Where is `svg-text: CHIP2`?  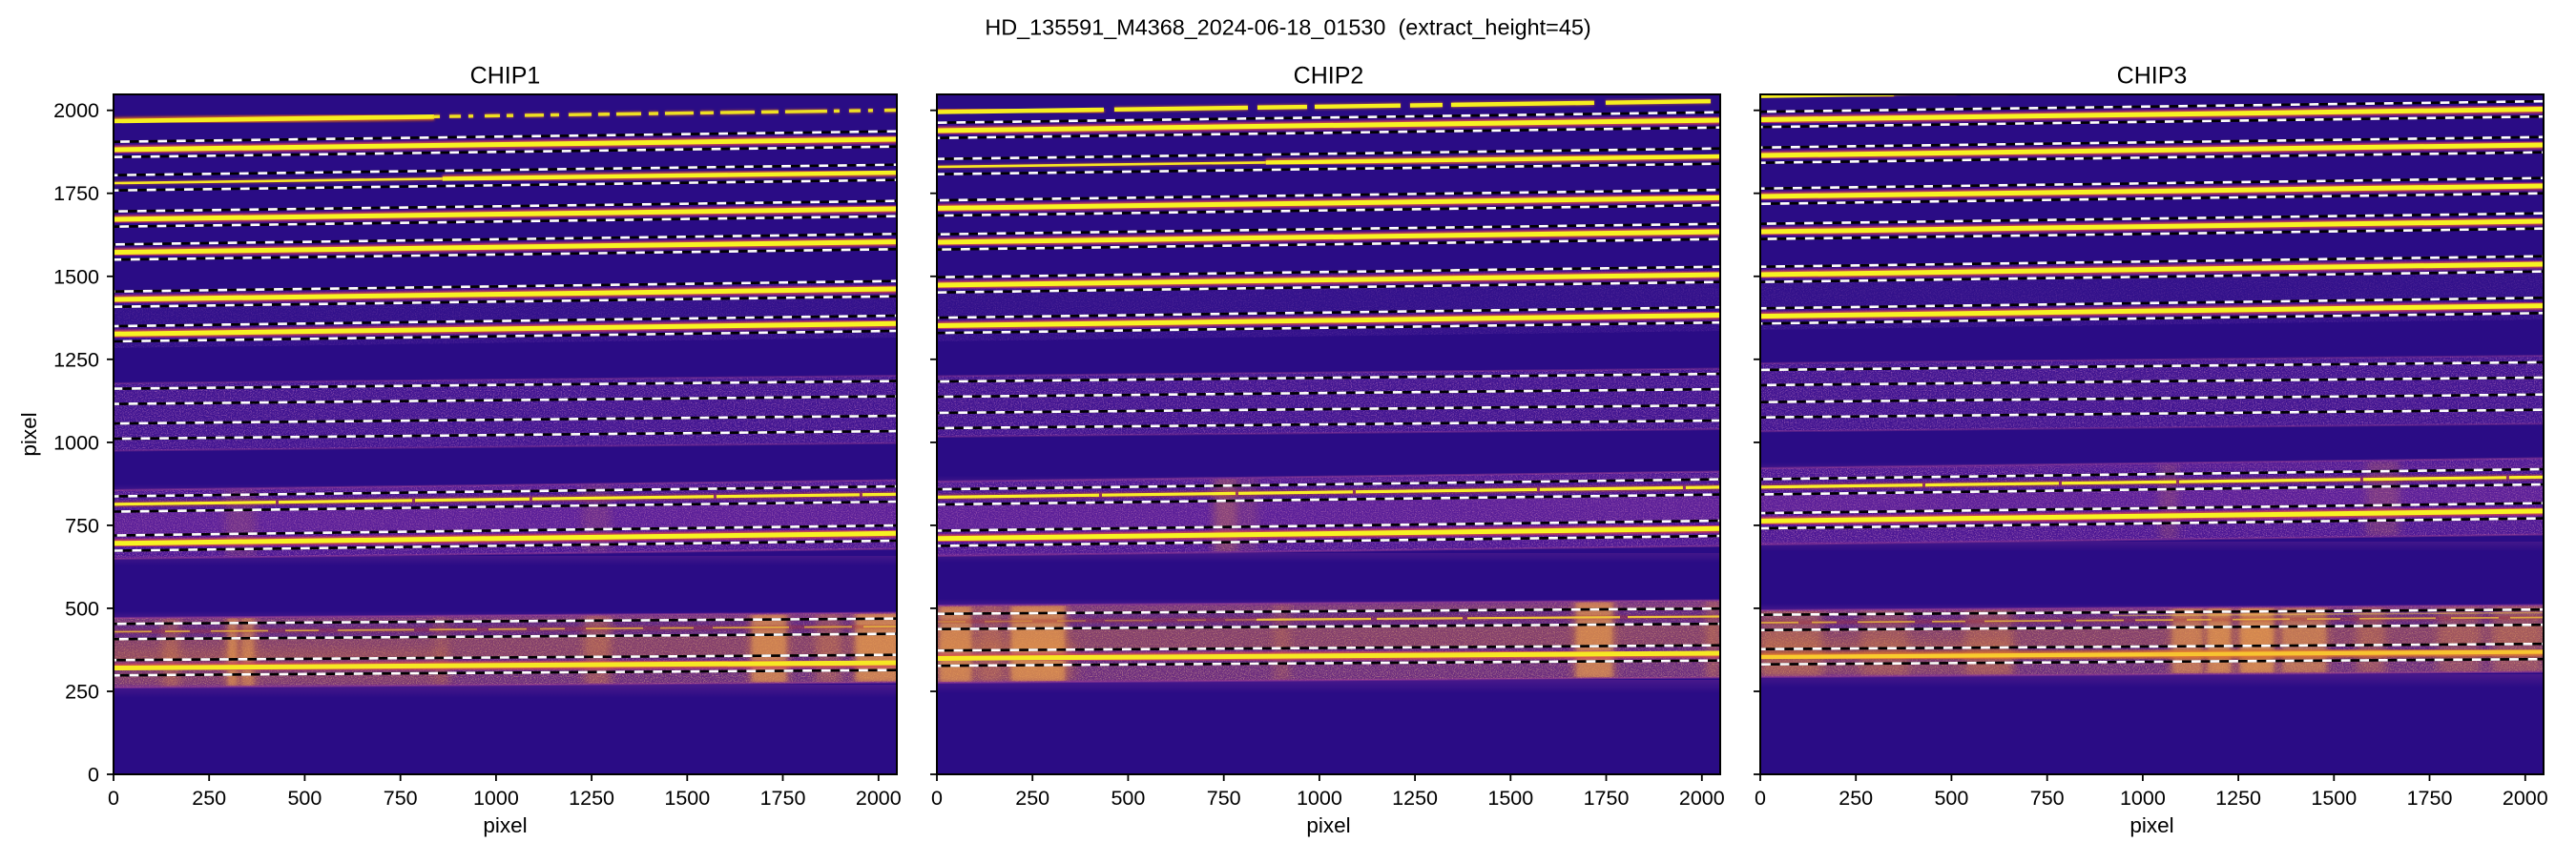
svg-text: CHIP2 is located at coordinates (1329, 76).